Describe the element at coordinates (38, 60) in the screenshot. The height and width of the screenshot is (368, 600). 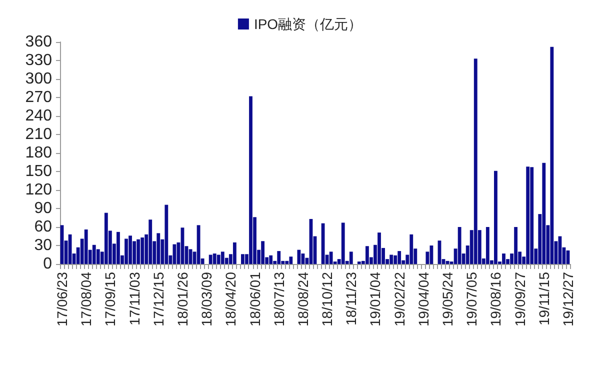
I see `y-tick-label: 330` at that location.